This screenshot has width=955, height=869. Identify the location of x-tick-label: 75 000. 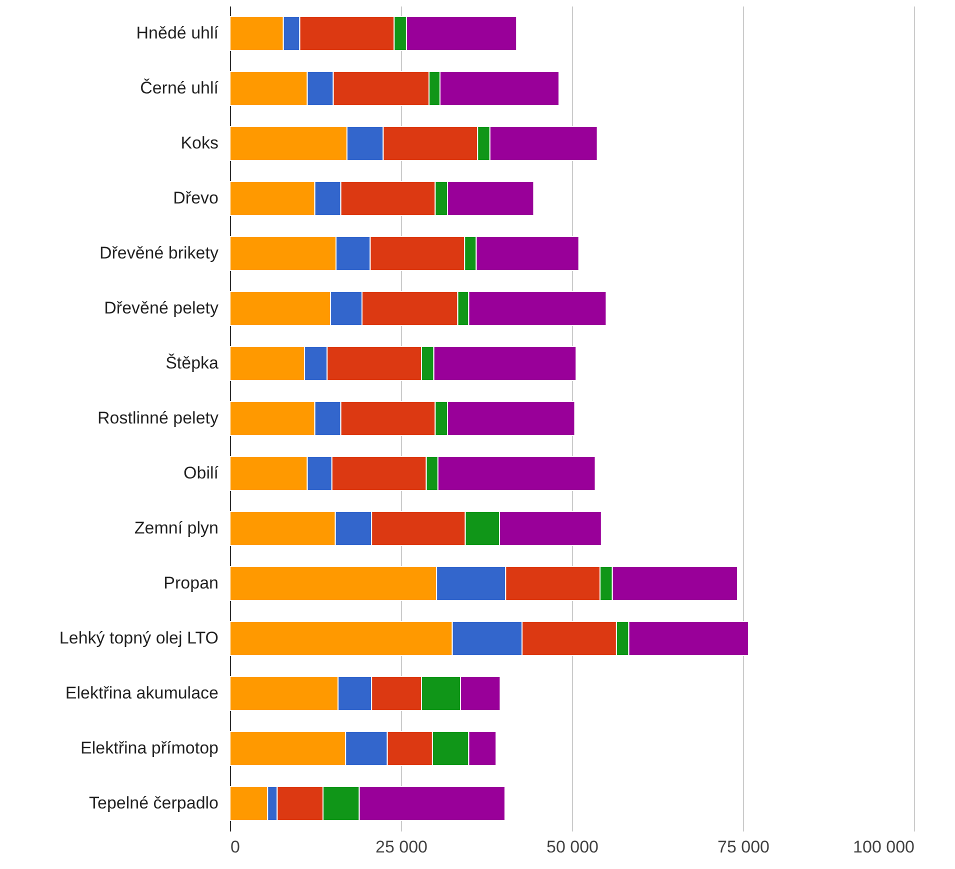
(744, 847).